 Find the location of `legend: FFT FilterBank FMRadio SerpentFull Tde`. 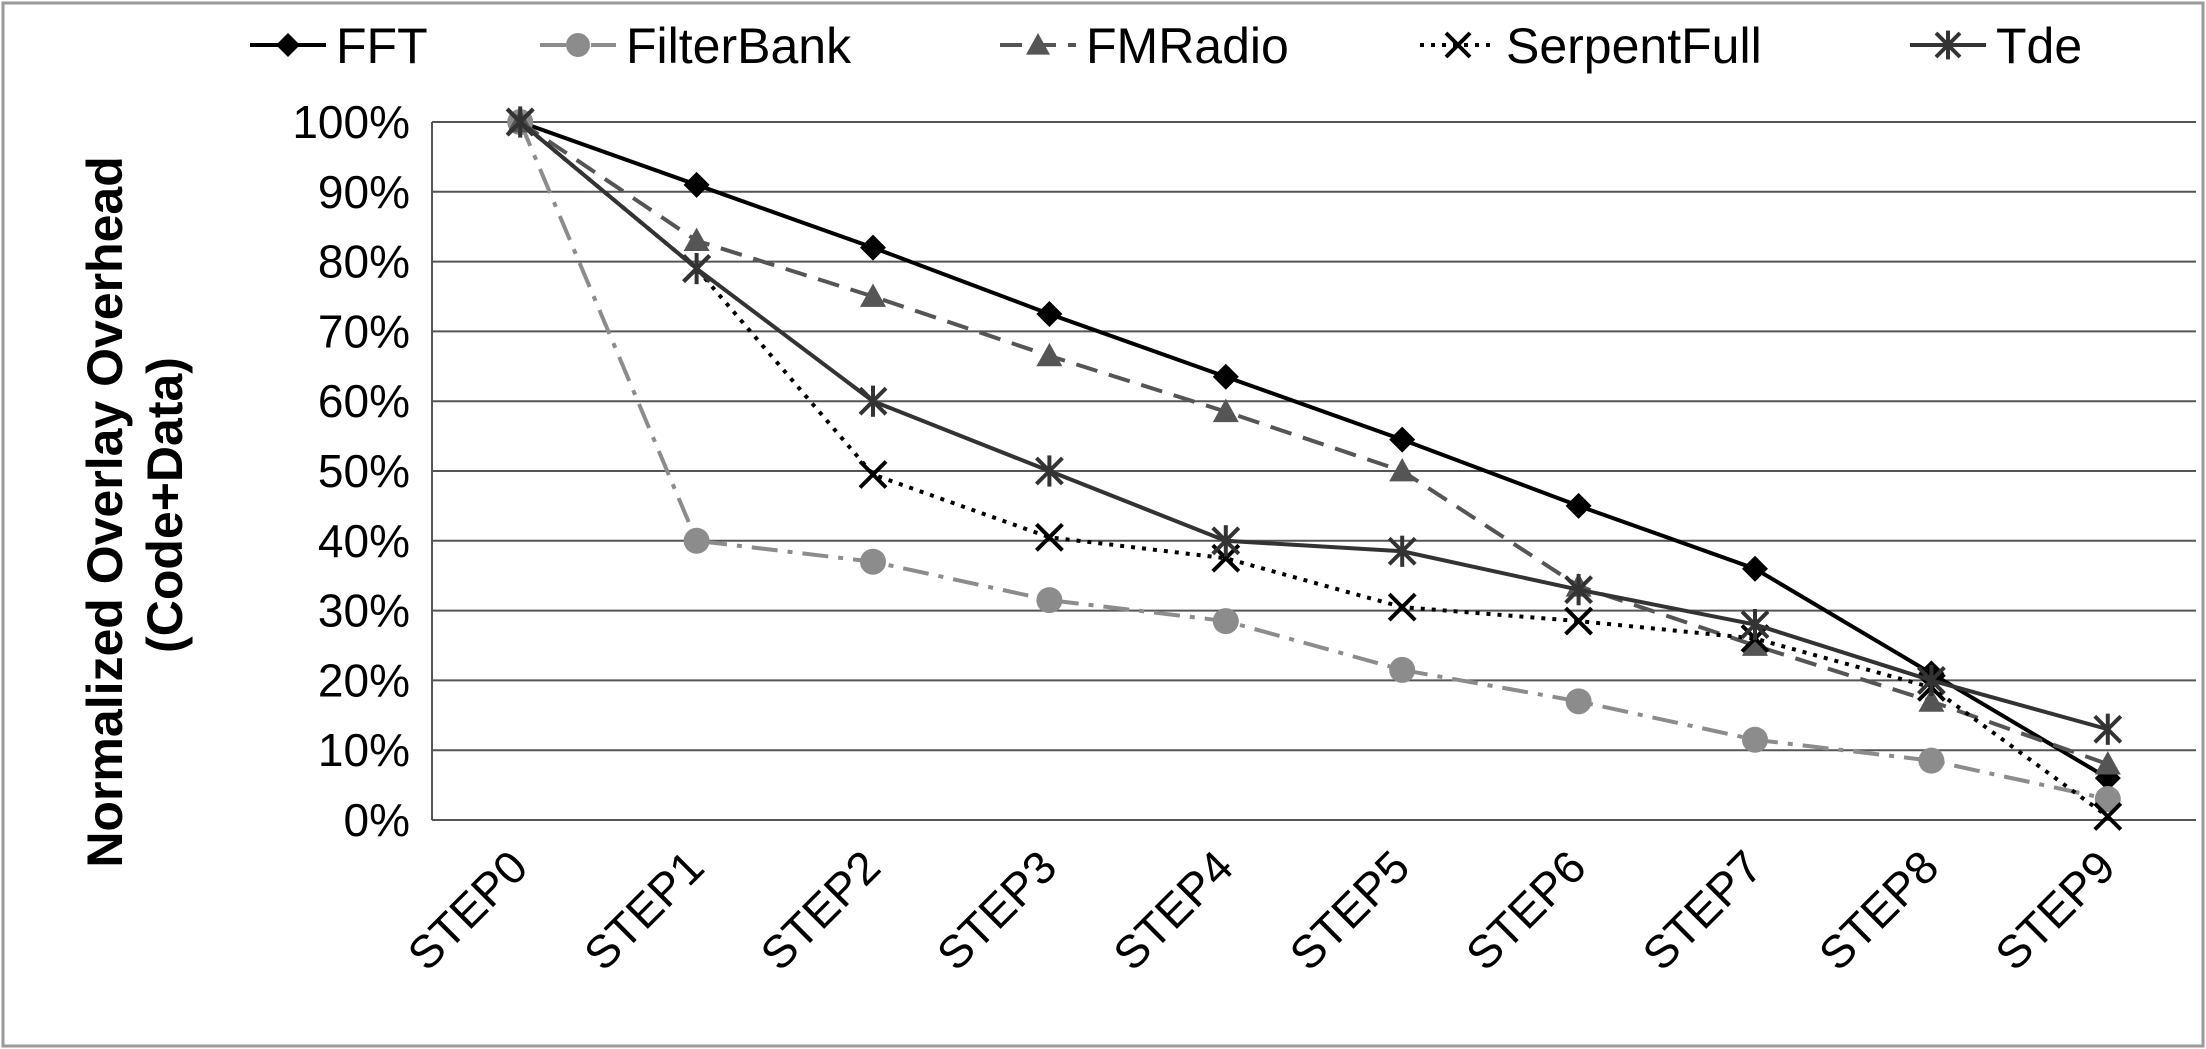

legend: FFT FilterBank FMRadio SerpentFull Tde is located at coordinates (1166, 46).